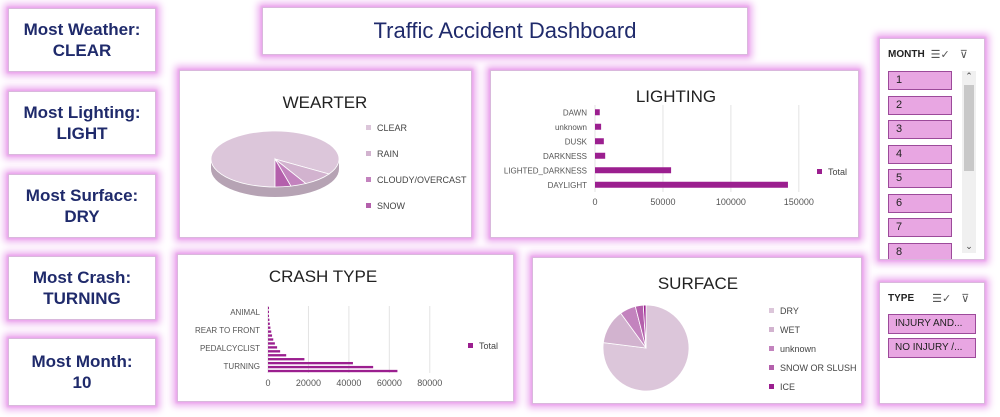 The width and height of the screenshot is (1000, 417). Describe the element at coordinates (575, 112) in the screenshot. I see `category-label: DAWN` at that location.